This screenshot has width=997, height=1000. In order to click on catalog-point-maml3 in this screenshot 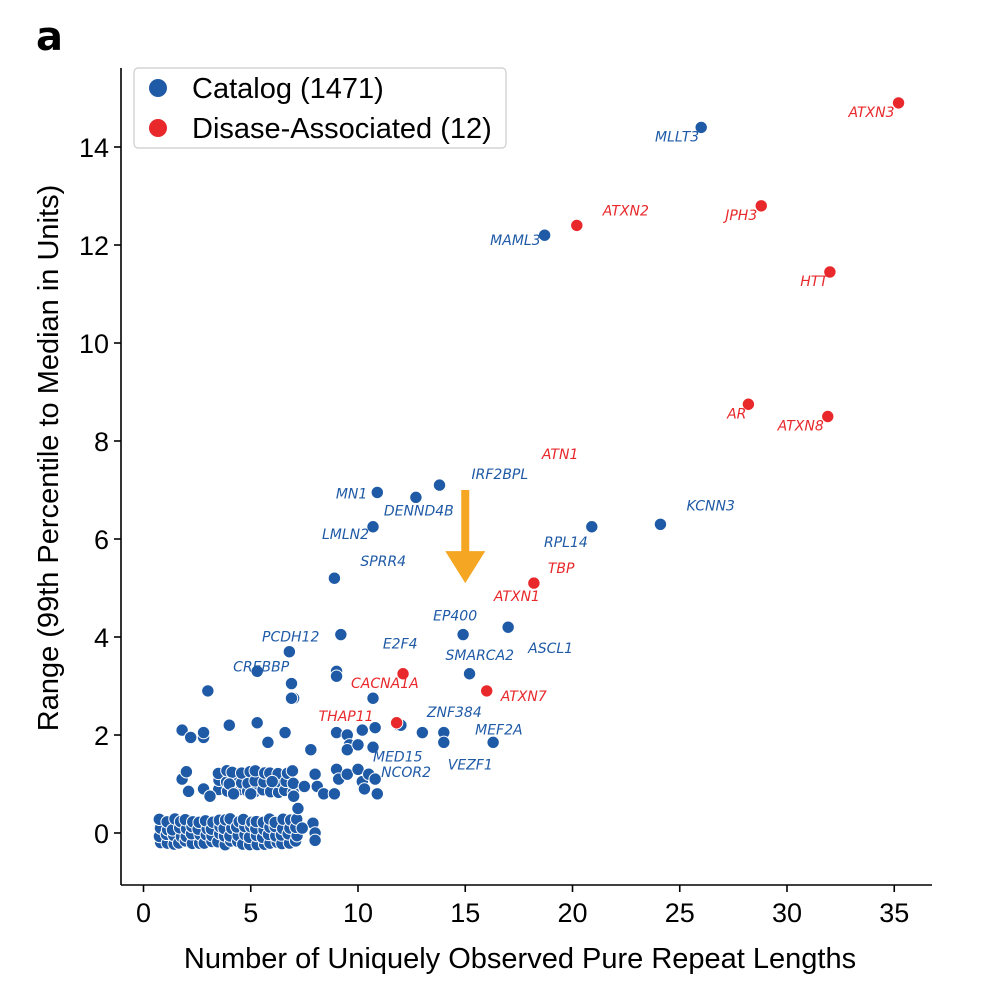, I will do `click(544, 235)`.